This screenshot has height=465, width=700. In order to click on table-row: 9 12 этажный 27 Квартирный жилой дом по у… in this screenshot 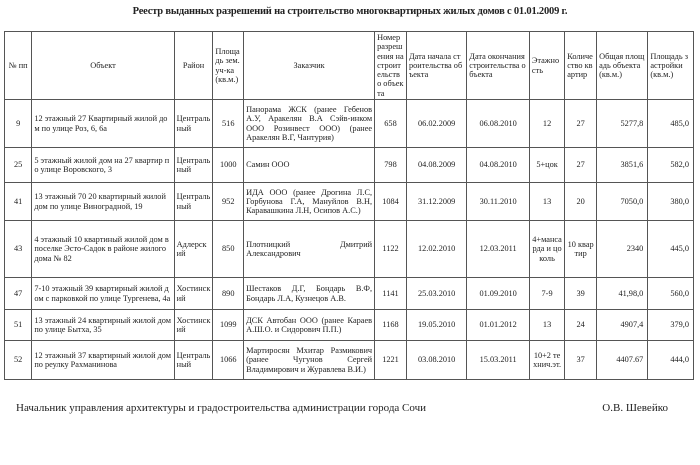, I will do `click(348, 124)`.